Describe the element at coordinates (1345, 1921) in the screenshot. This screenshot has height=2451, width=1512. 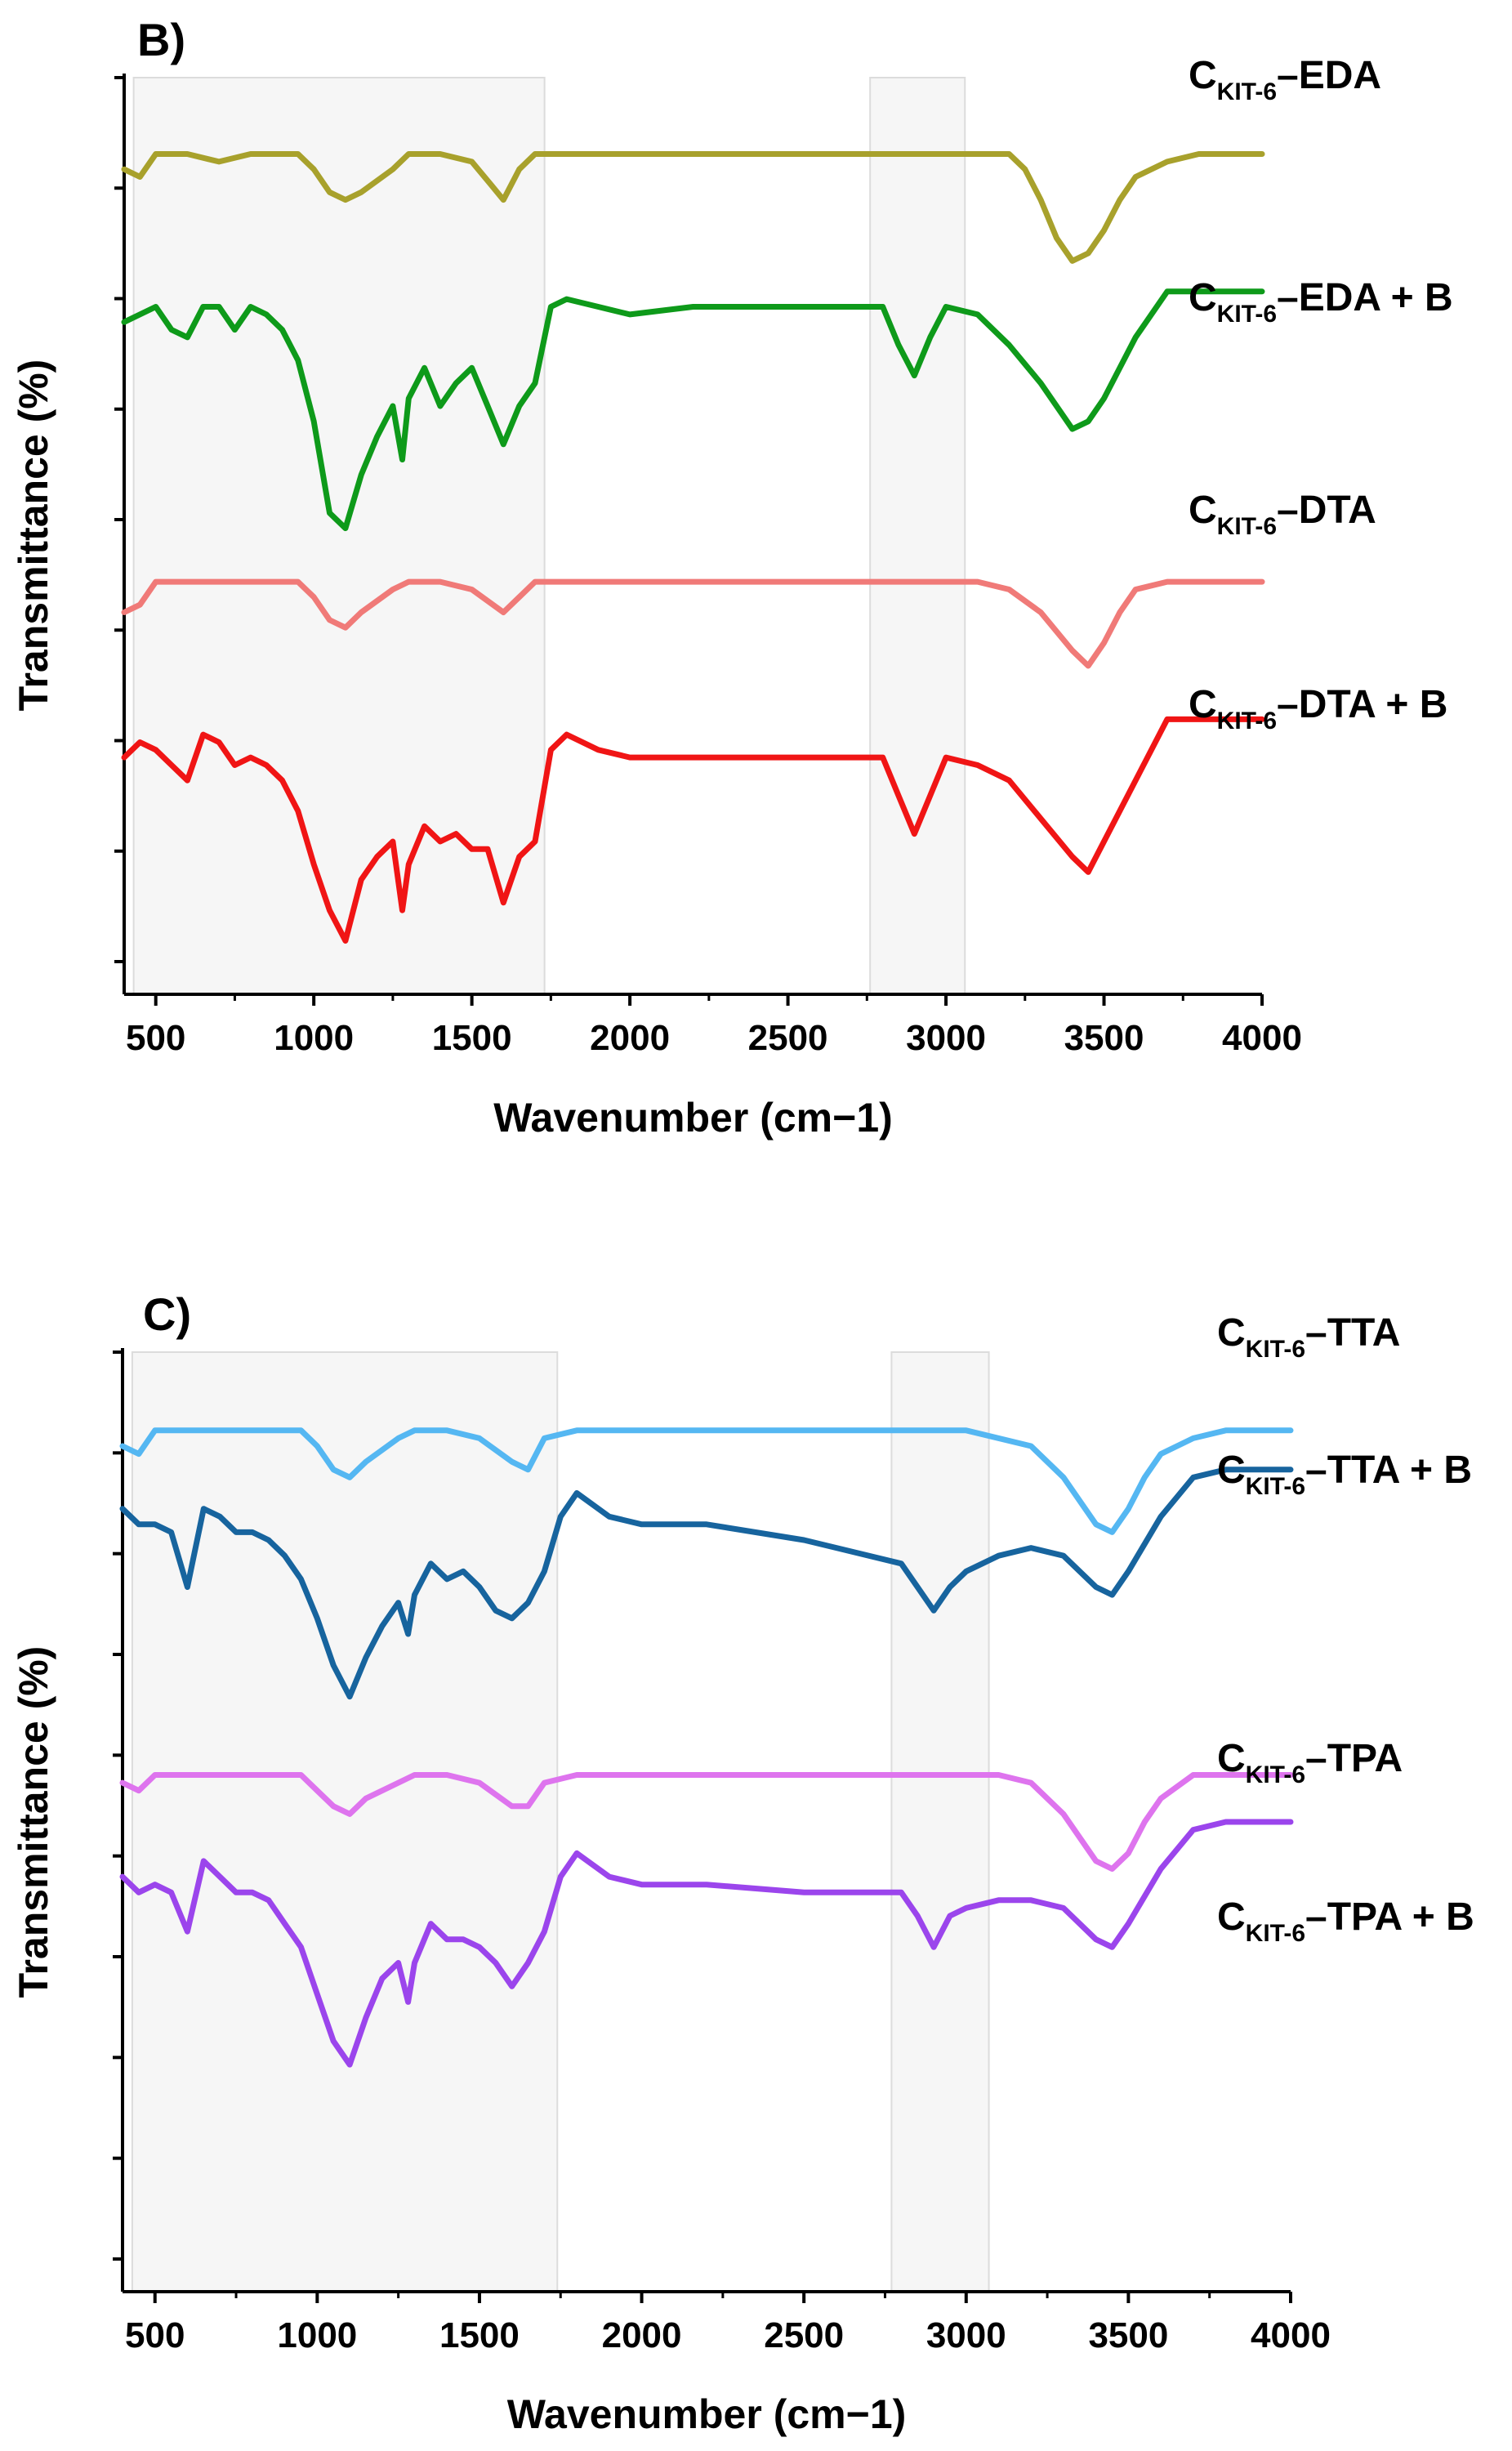
I see `series-label-4: CKIT-6–TPA + B` at that location.